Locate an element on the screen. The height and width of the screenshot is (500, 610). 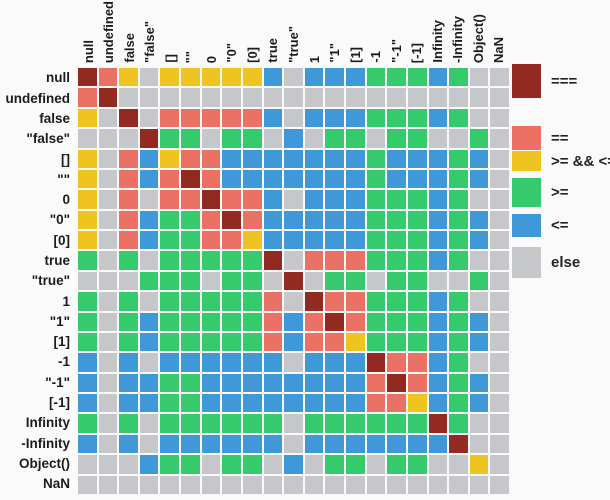
legend-swatch is located at coordinates (526, 262).